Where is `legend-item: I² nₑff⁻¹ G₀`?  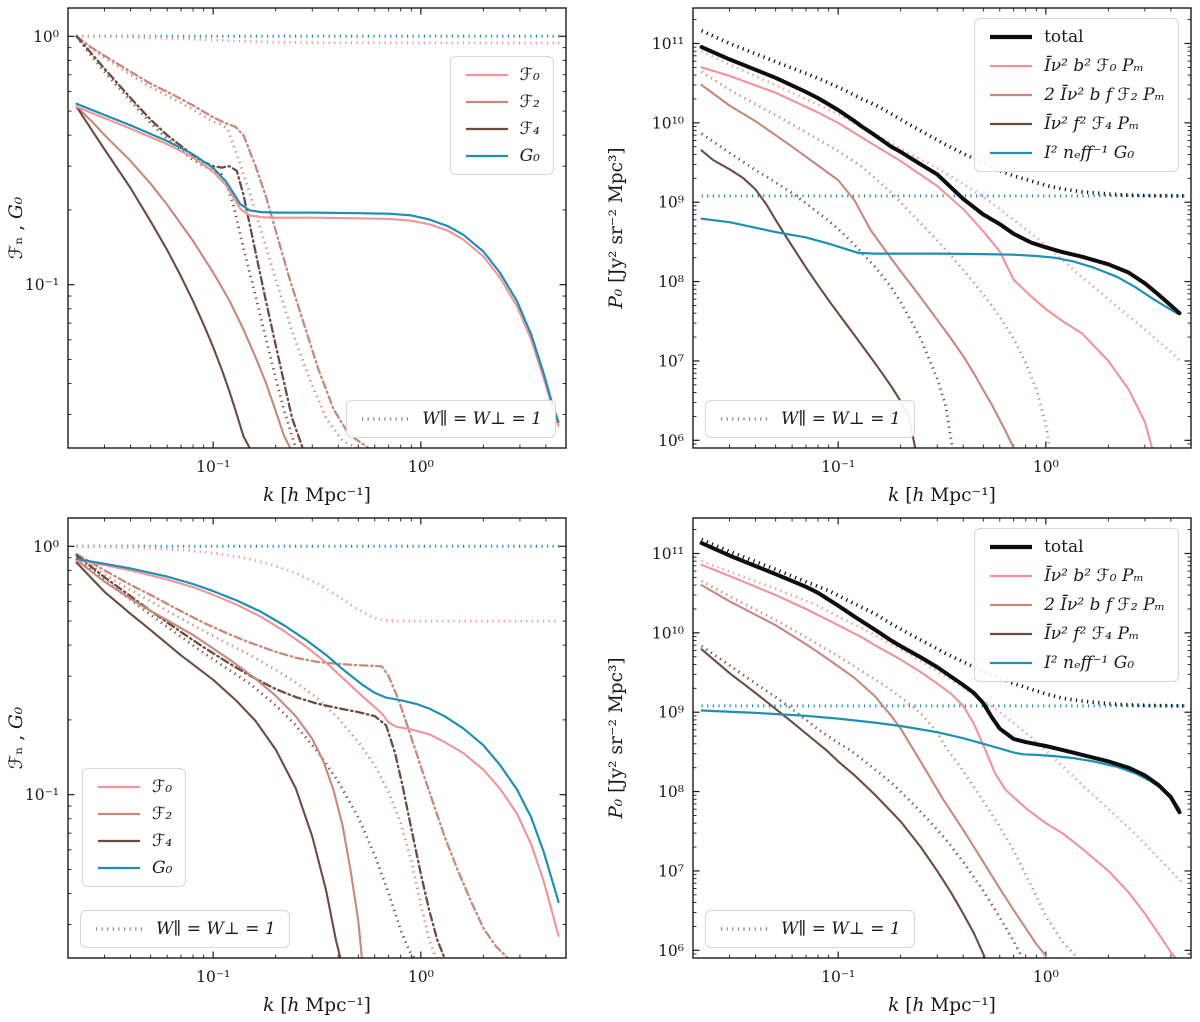 legend-item: I² nₑff⁻¹ G₀ is located at coordinates (1076, 663).